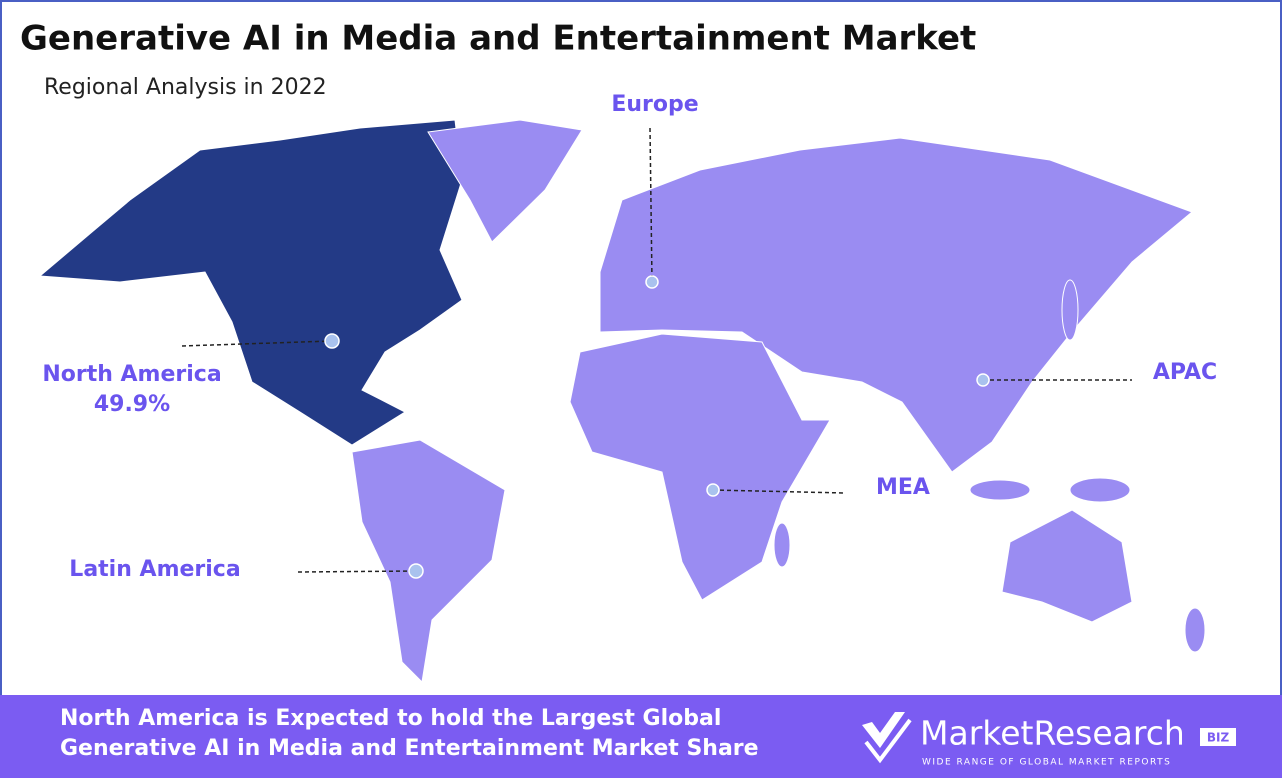 The width and height of the screenshot is (1282, 778). I want to click on region-label: North America, so click(131, 374).